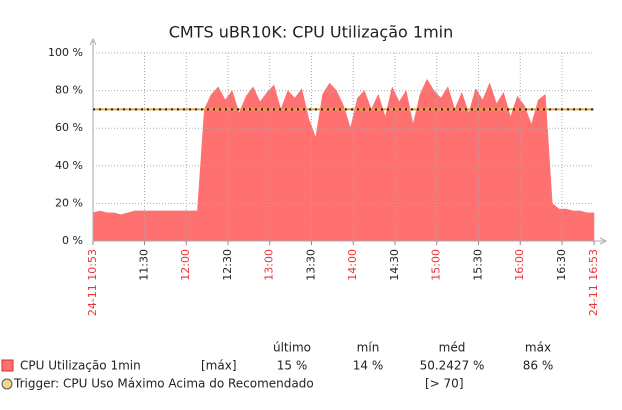 The width and height of the screenshot is (622, 410). Describe the element at coordinates (92, 282) in the screenshot. I see `x-tick-label: 24-11 10:53` at that location.